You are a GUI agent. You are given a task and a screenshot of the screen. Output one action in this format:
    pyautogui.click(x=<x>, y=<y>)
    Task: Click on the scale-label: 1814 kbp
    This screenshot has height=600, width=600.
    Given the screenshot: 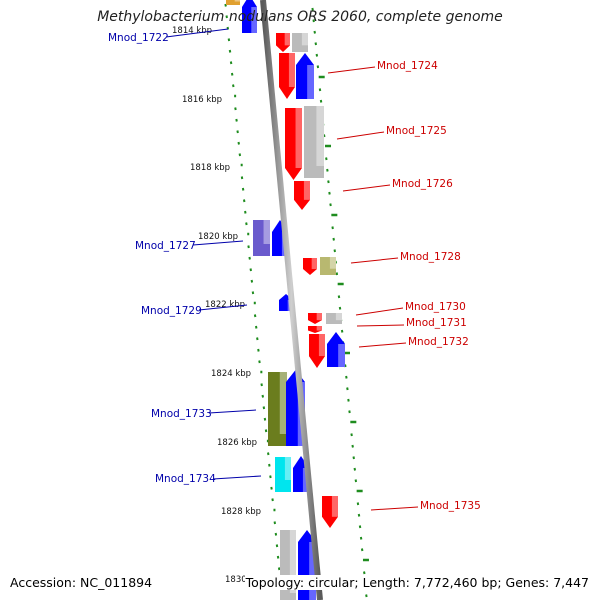 What is the action you would take?
    pyautogui.click(x=192, y=31)
    